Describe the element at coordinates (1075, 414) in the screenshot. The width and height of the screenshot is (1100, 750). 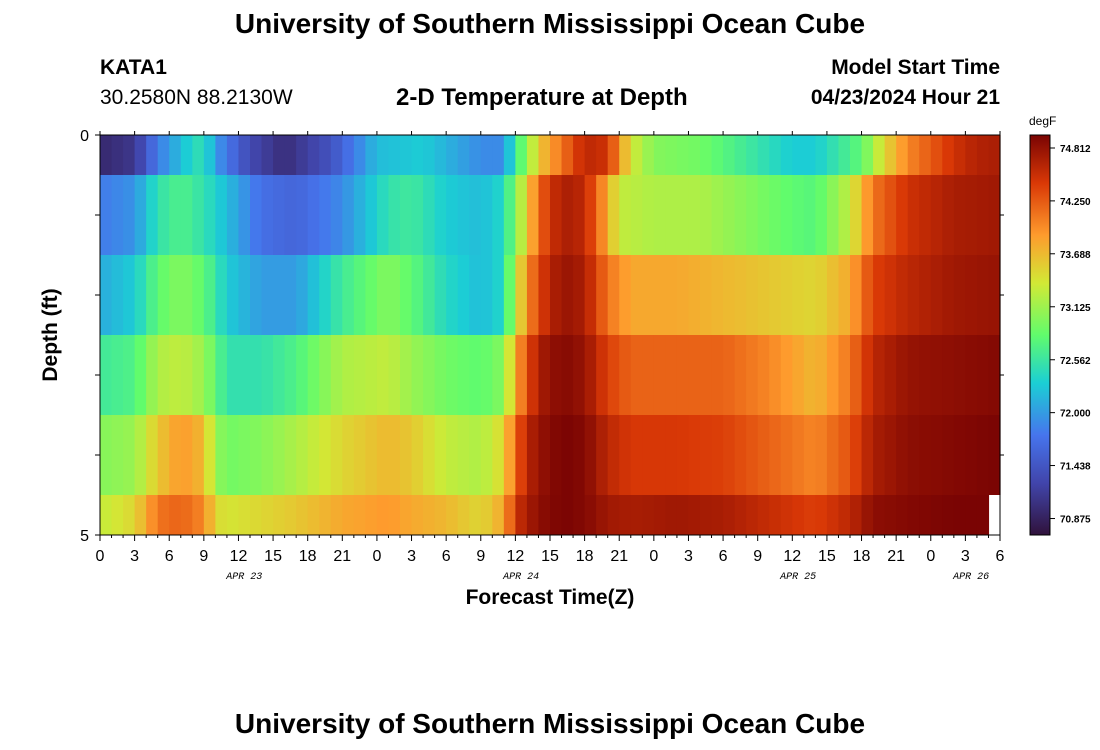
I see `colorbar-tick-label: 72.000` at that location.